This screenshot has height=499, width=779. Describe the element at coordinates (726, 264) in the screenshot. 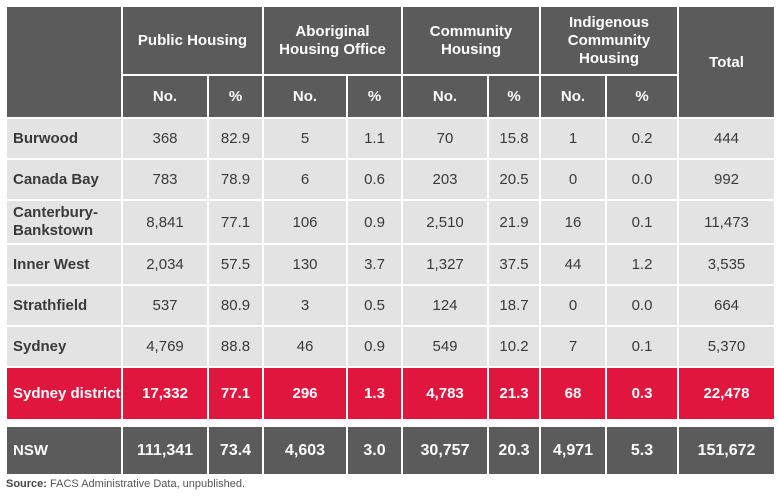

I see `table-cell-total: 3,535` at that location.